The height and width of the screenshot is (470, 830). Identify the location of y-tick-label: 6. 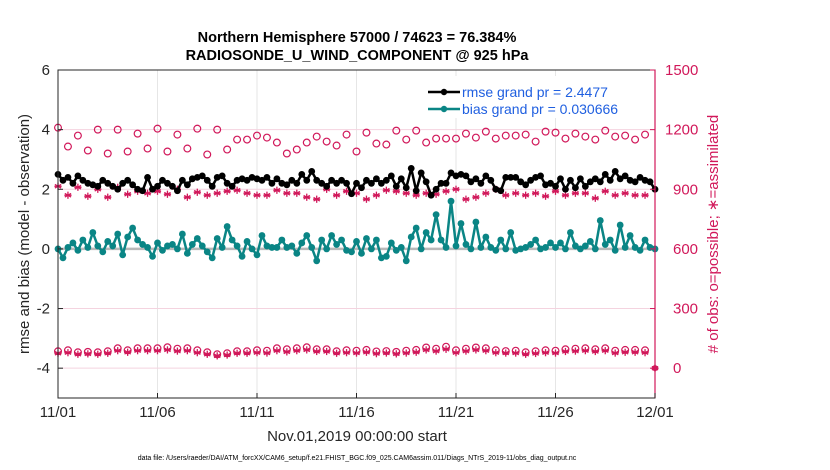
(46, 70).